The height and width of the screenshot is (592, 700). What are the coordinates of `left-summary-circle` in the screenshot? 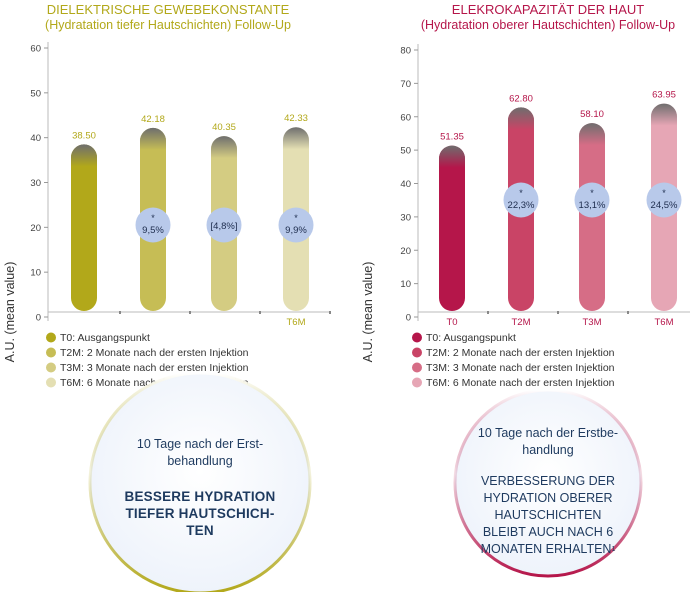 It's located at (200, 481).